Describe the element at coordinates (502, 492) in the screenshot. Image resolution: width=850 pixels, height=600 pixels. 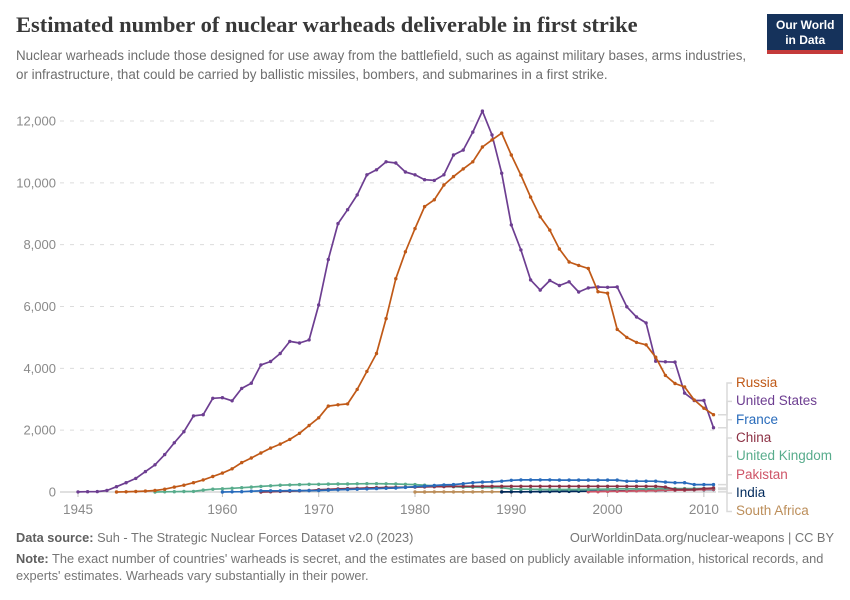
I see `marker-india` at that location.